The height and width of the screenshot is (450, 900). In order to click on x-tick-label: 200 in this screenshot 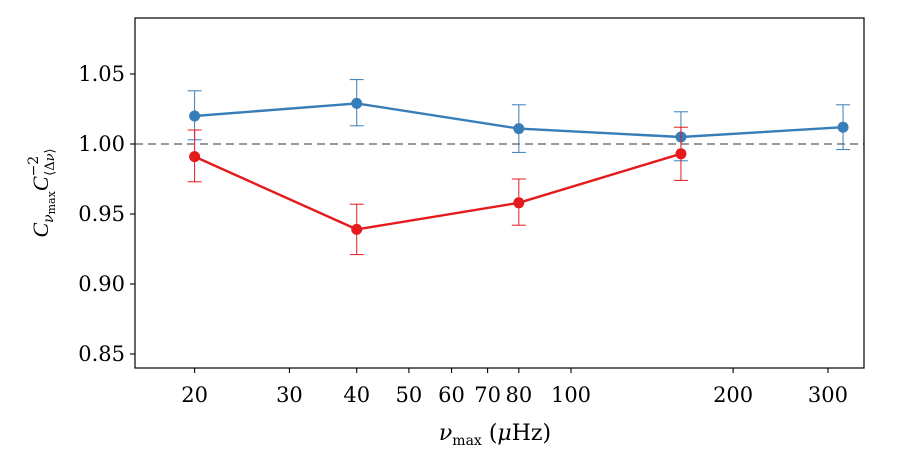, I will do `click(733, 395)`.